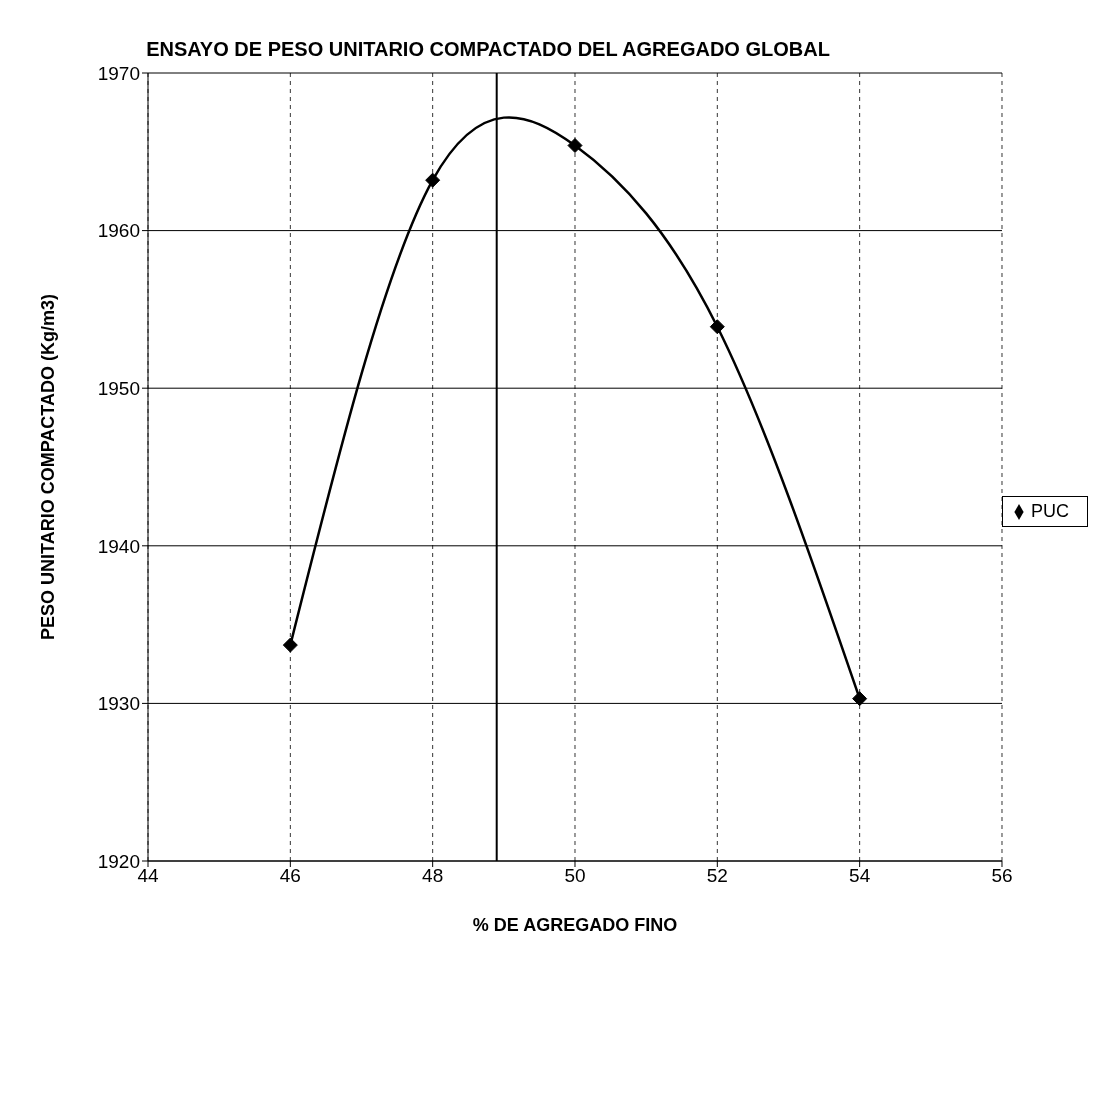 The width and height of the screenshot is (1116, 1114). Describe the element at coordinates (433, 876) in the screenshot. I see `x-tick-label: 48` at that location.